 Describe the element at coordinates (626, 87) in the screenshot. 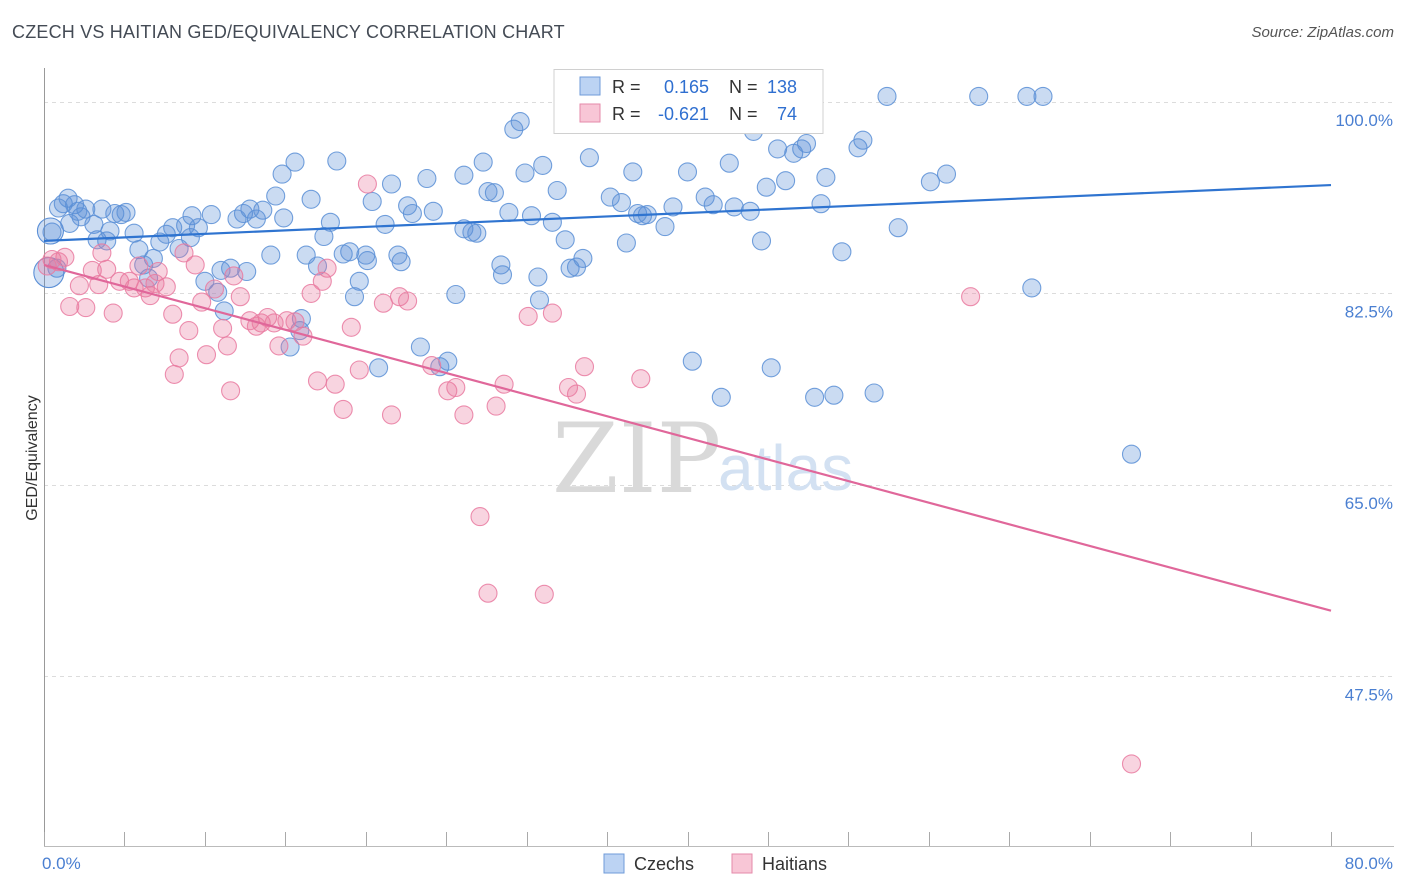

I see `legend-r-label-czech: R =` at that location.